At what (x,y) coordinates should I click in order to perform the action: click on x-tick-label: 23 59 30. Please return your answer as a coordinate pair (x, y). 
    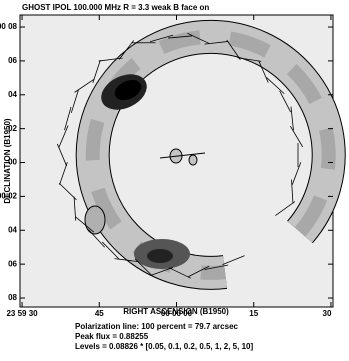
    Looking at the image, I should click on (22, 313).